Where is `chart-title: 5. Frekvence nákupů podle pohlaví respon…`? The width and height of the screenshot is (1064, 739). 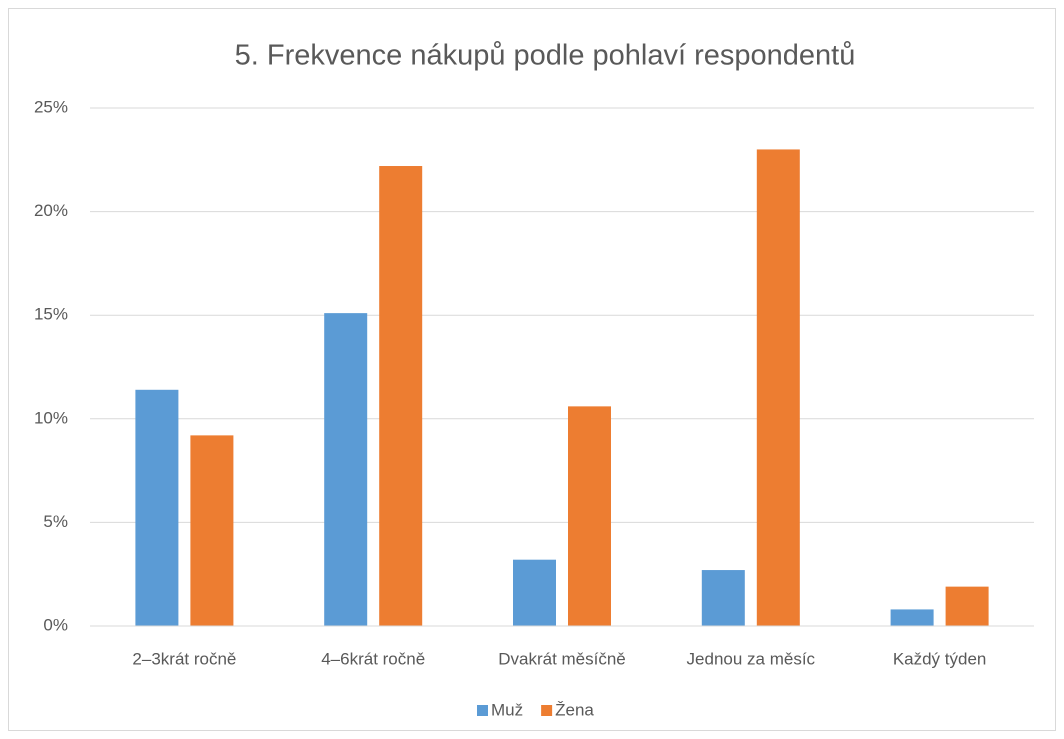 chart-title: 5. Frekvence nákupů podle pohlaví respon… is located at coordinates (545, 56).